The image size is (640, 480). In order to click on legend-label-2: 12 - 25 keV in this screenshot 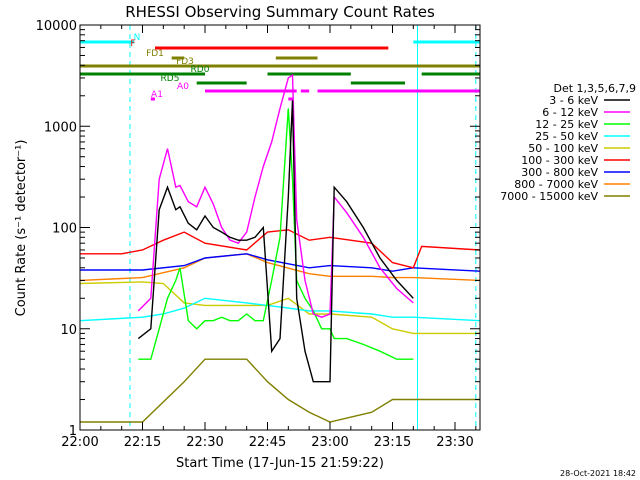, I will do `click(566, 124)`.